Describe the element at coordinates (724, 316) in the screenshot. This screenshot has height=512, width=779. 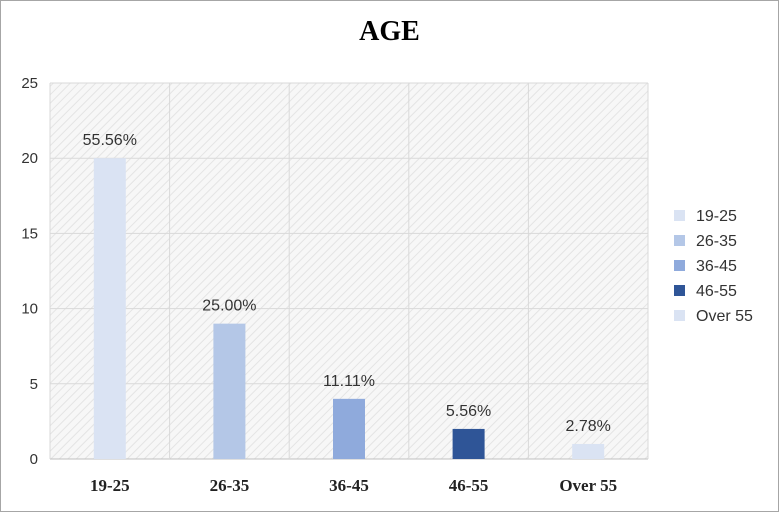
I see `legend-entry: Over 55` at that location.